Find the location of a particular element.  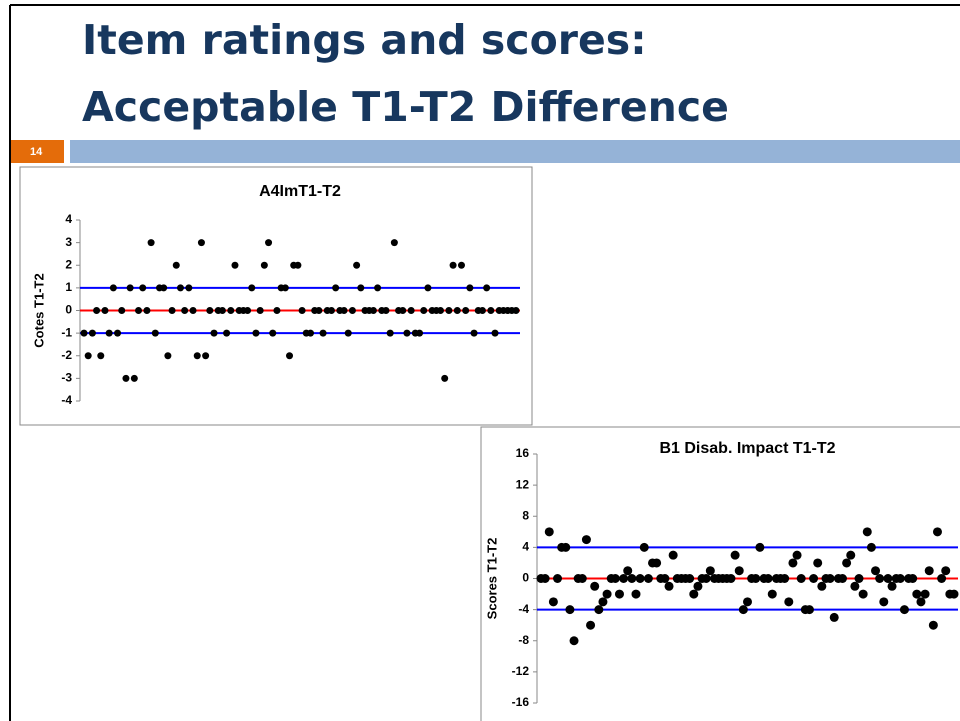

chart-title: B1 Disab. Impact T1-T2 is located at coordinates (747, 448).